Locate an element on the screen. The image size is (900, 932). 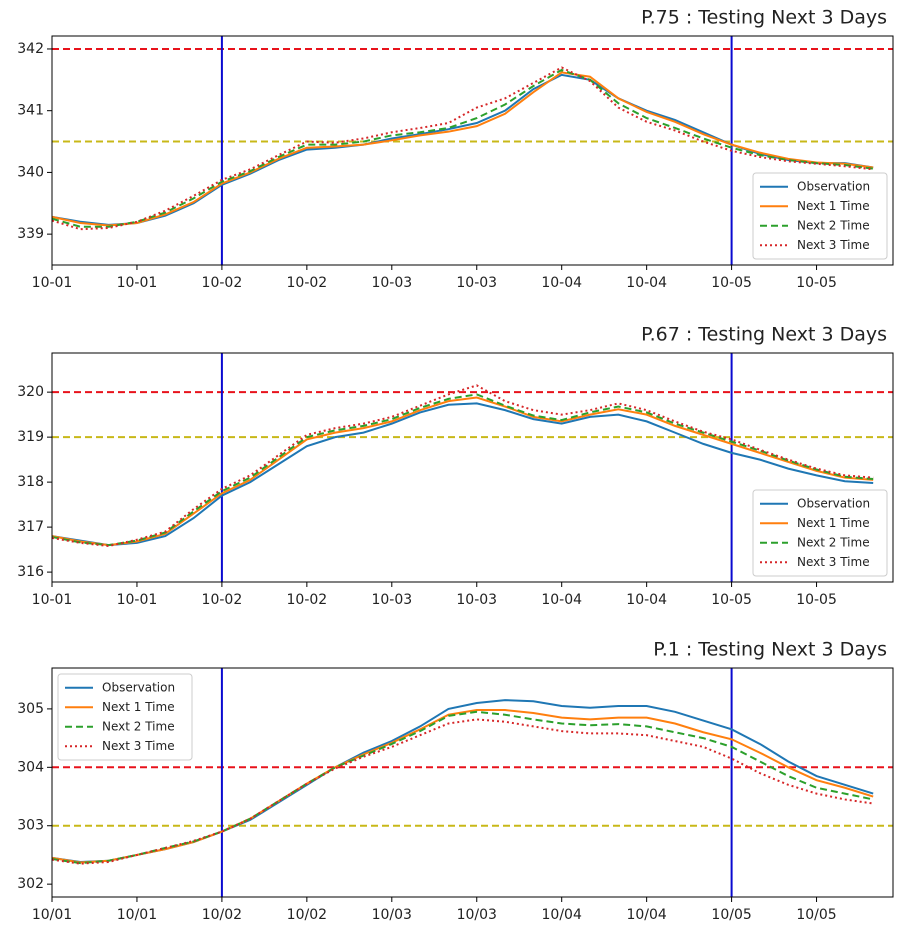
y-tick-label: 320 is located at coordinates (30, 392).